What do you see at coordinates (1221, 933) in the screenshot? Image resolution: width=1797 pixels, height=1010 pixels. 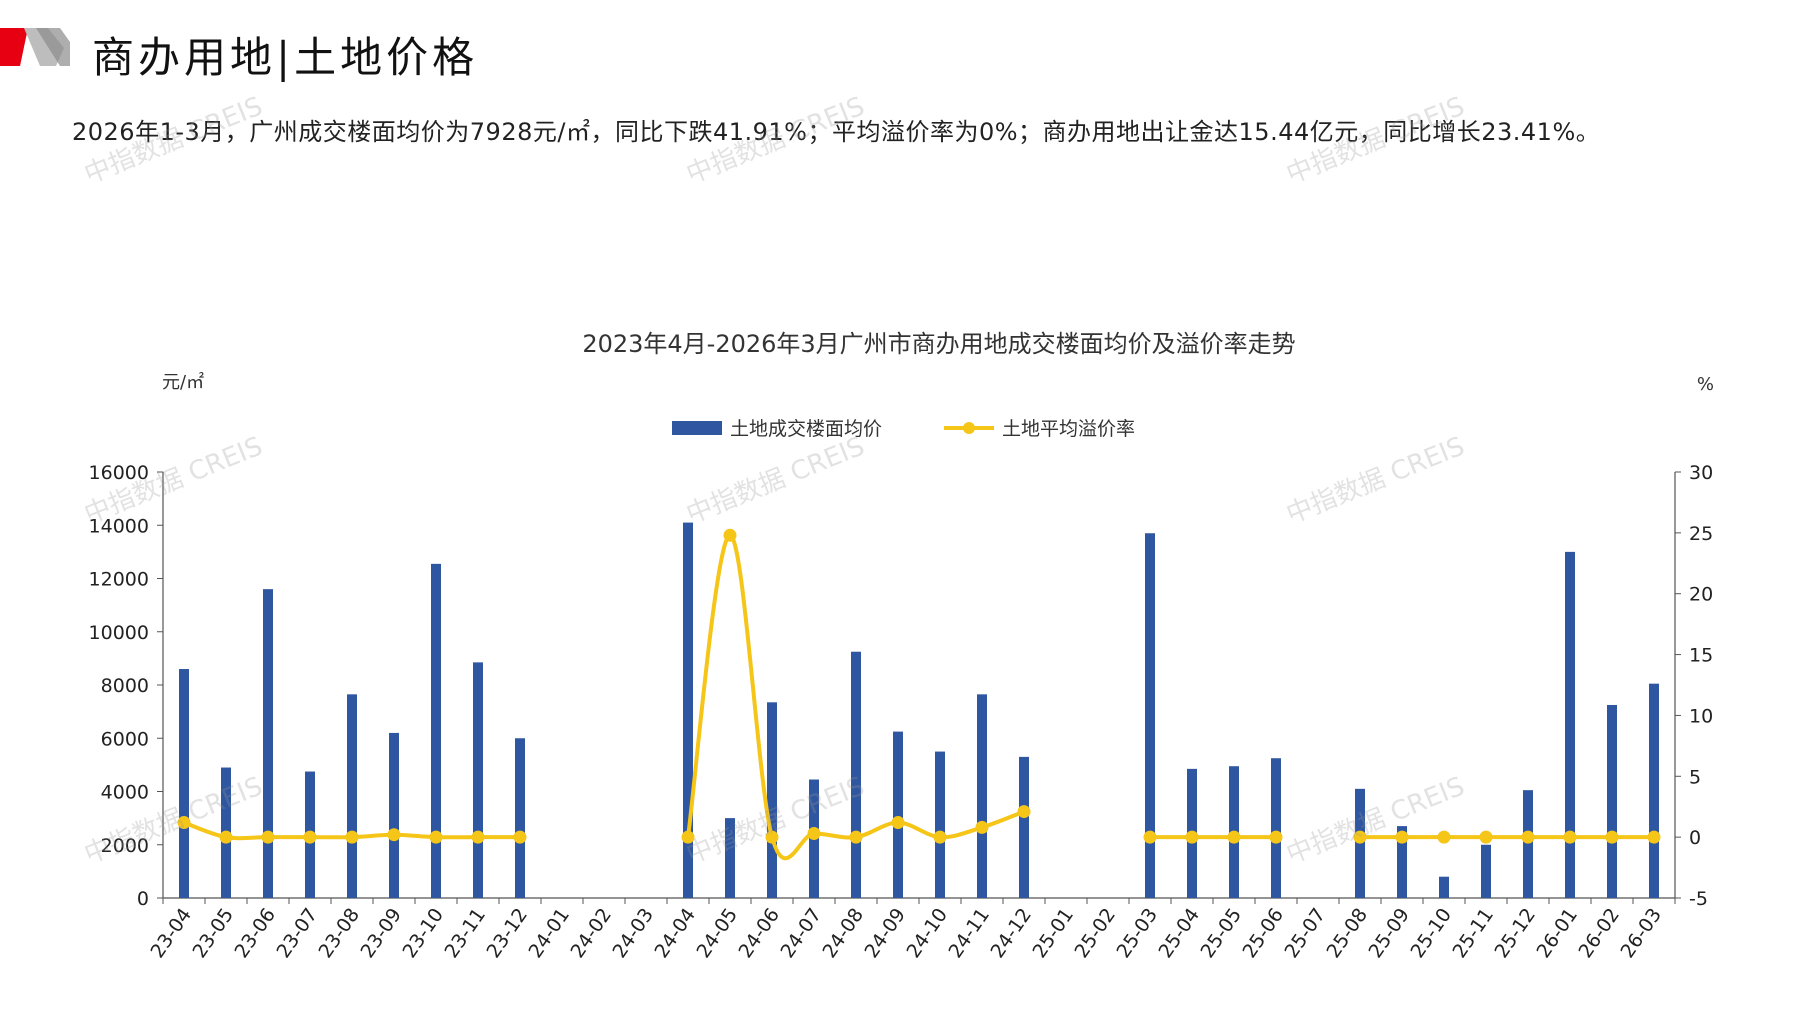 I see `x-tick-label: 25-05` at bounding box center [1221, 933].